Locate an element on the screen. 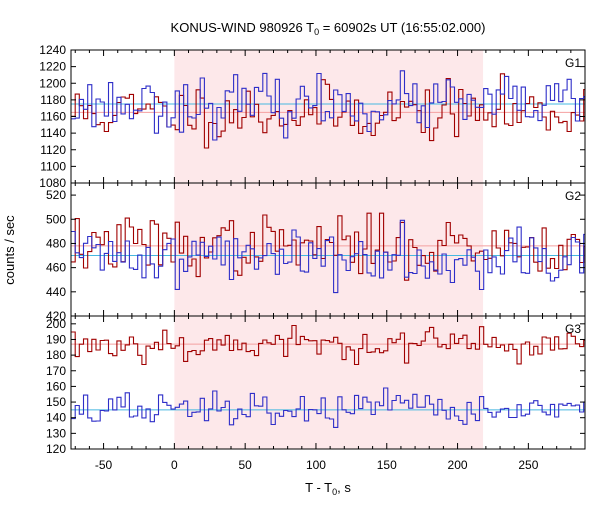  y-tick-label: 1160 is located at coordinates (53, 117).